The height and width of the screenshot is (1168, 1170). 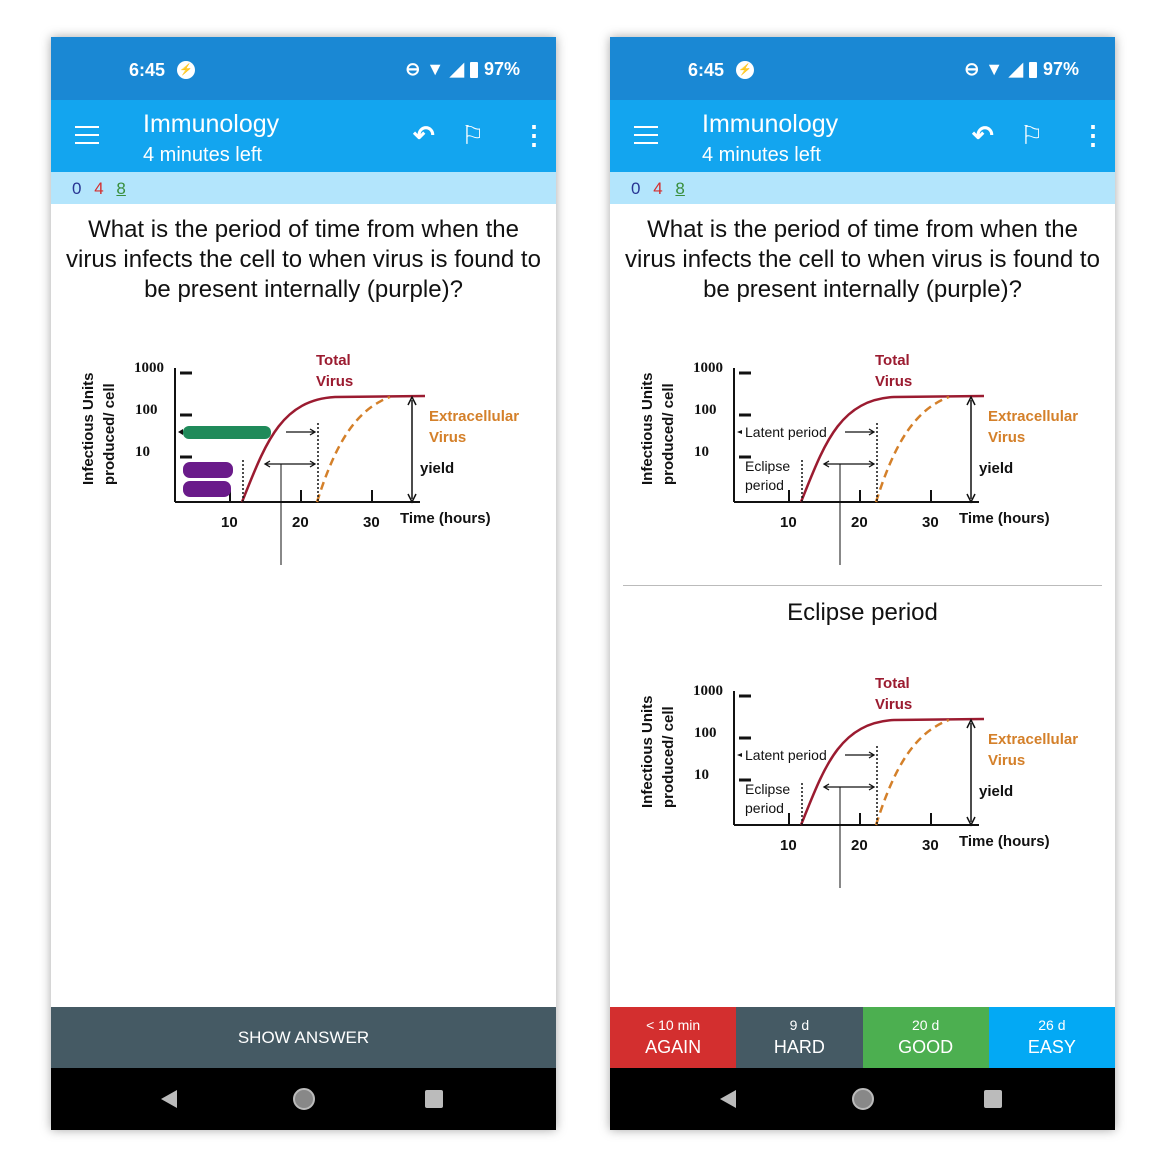 What do you see at coordinates (786, 755) in the screenshot?
I see `latent-period-label: Latent period` at bounding box center [786, 755].